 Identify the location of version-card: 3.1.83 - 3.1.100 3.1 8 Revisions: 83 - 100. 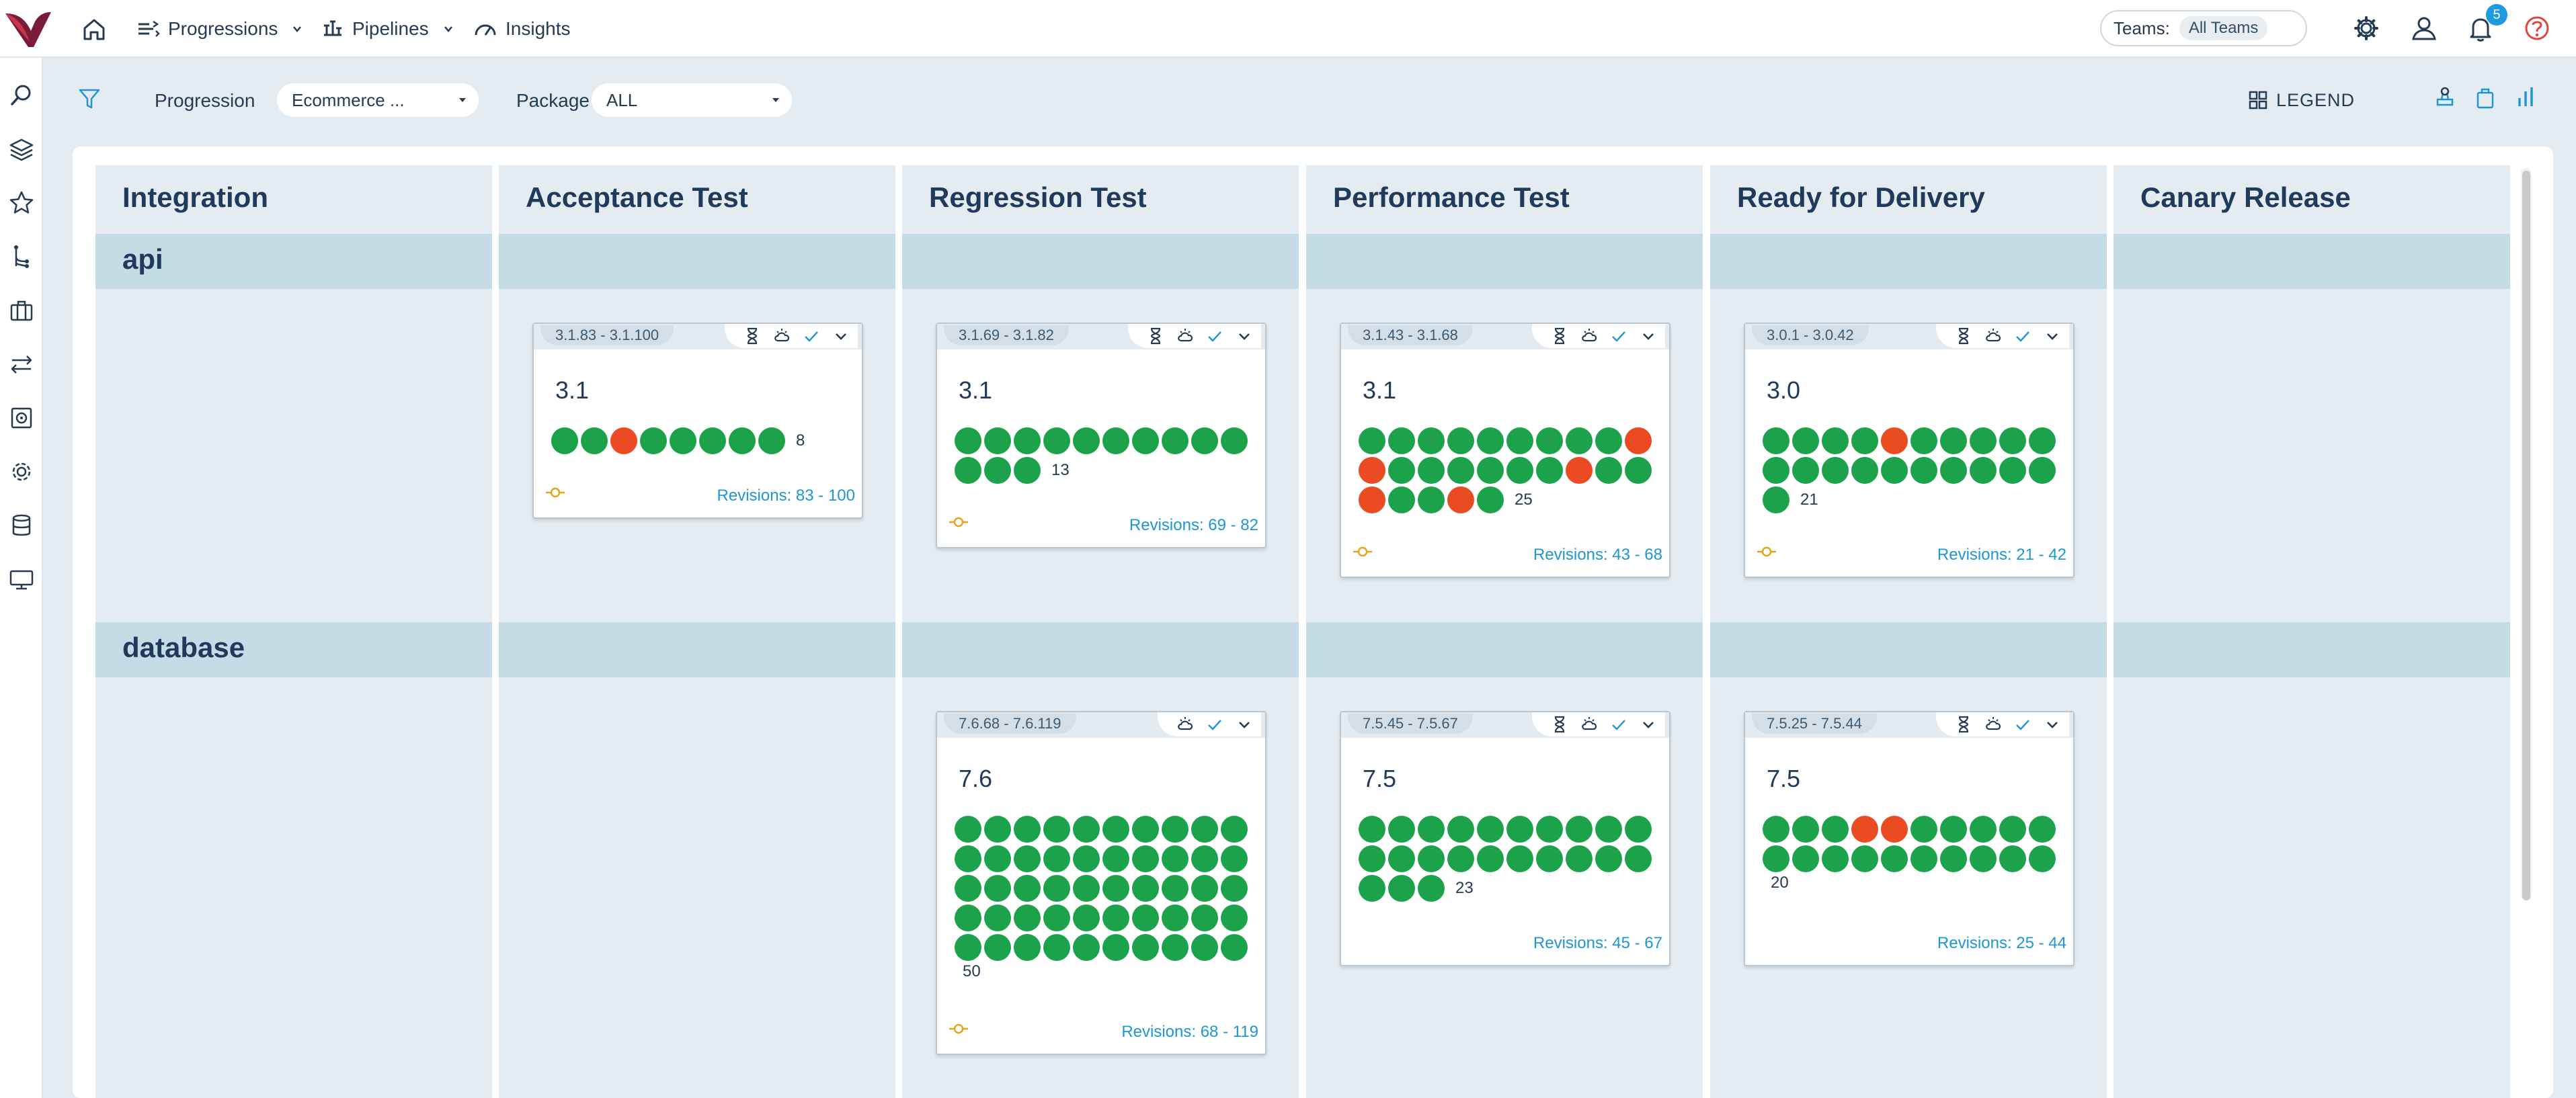
(697, 421).